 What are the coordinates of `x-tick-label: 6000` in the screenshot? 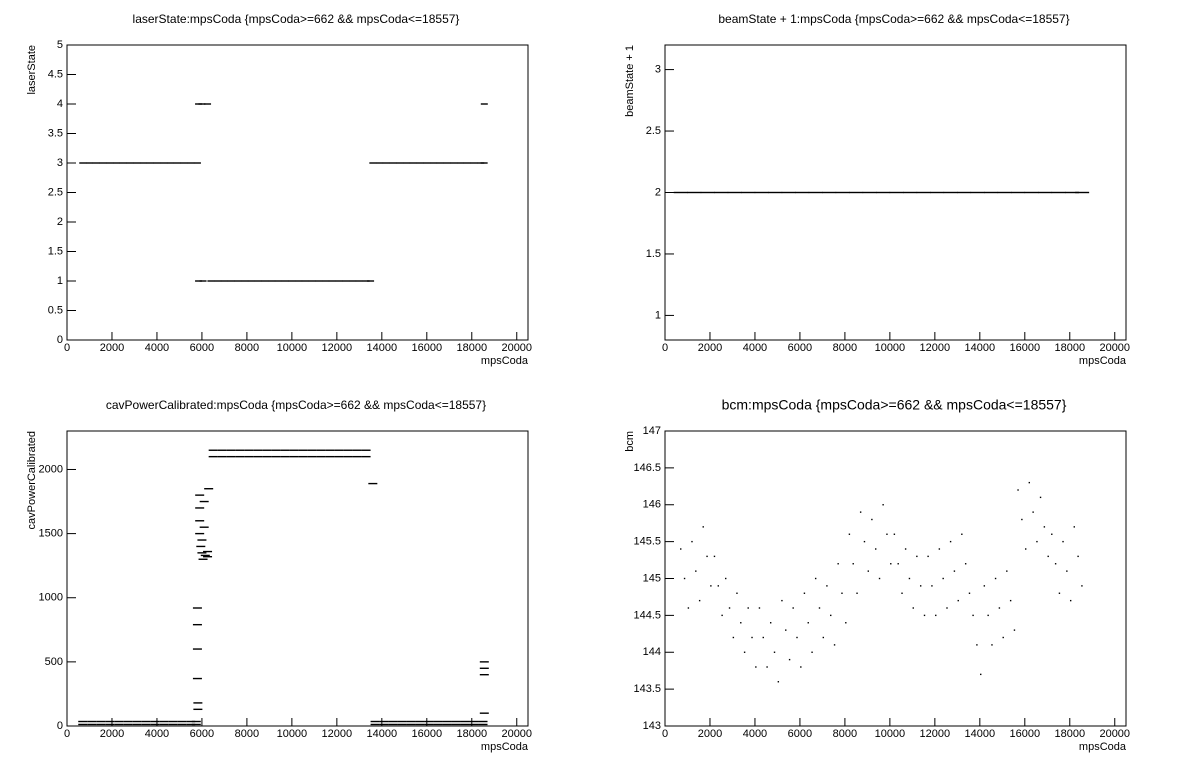 It's located at (202, 734).